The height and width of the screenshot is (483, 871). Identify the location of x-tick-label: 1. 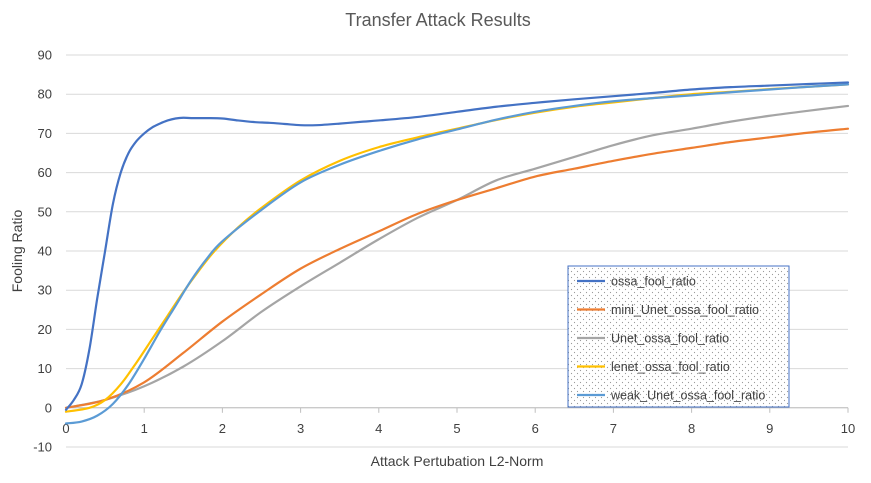
(144, 428).